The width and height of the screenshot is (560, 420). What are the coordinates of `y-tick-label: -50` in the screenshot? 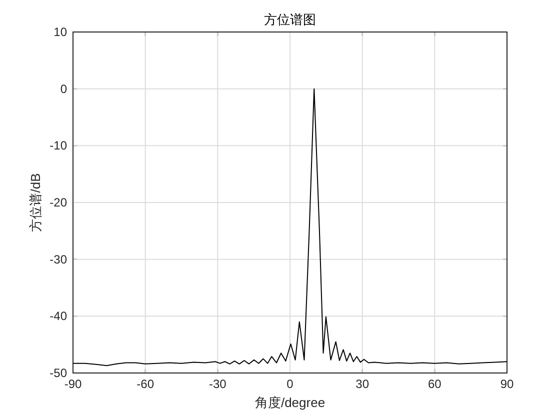 It's located at (59, 373).